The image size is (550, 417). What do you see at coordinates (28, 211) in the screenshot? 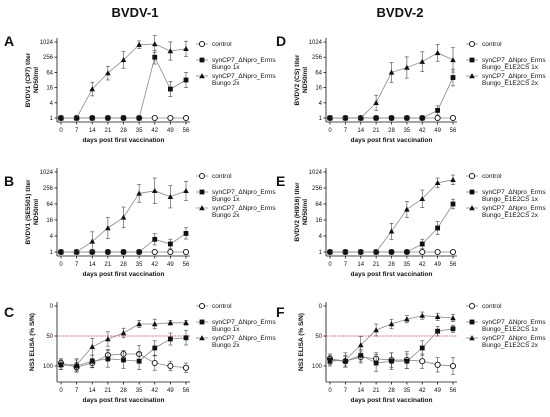
I see `y-axis-label: BVDV1 (SE5501) titer` at bounding box center [28, 211].